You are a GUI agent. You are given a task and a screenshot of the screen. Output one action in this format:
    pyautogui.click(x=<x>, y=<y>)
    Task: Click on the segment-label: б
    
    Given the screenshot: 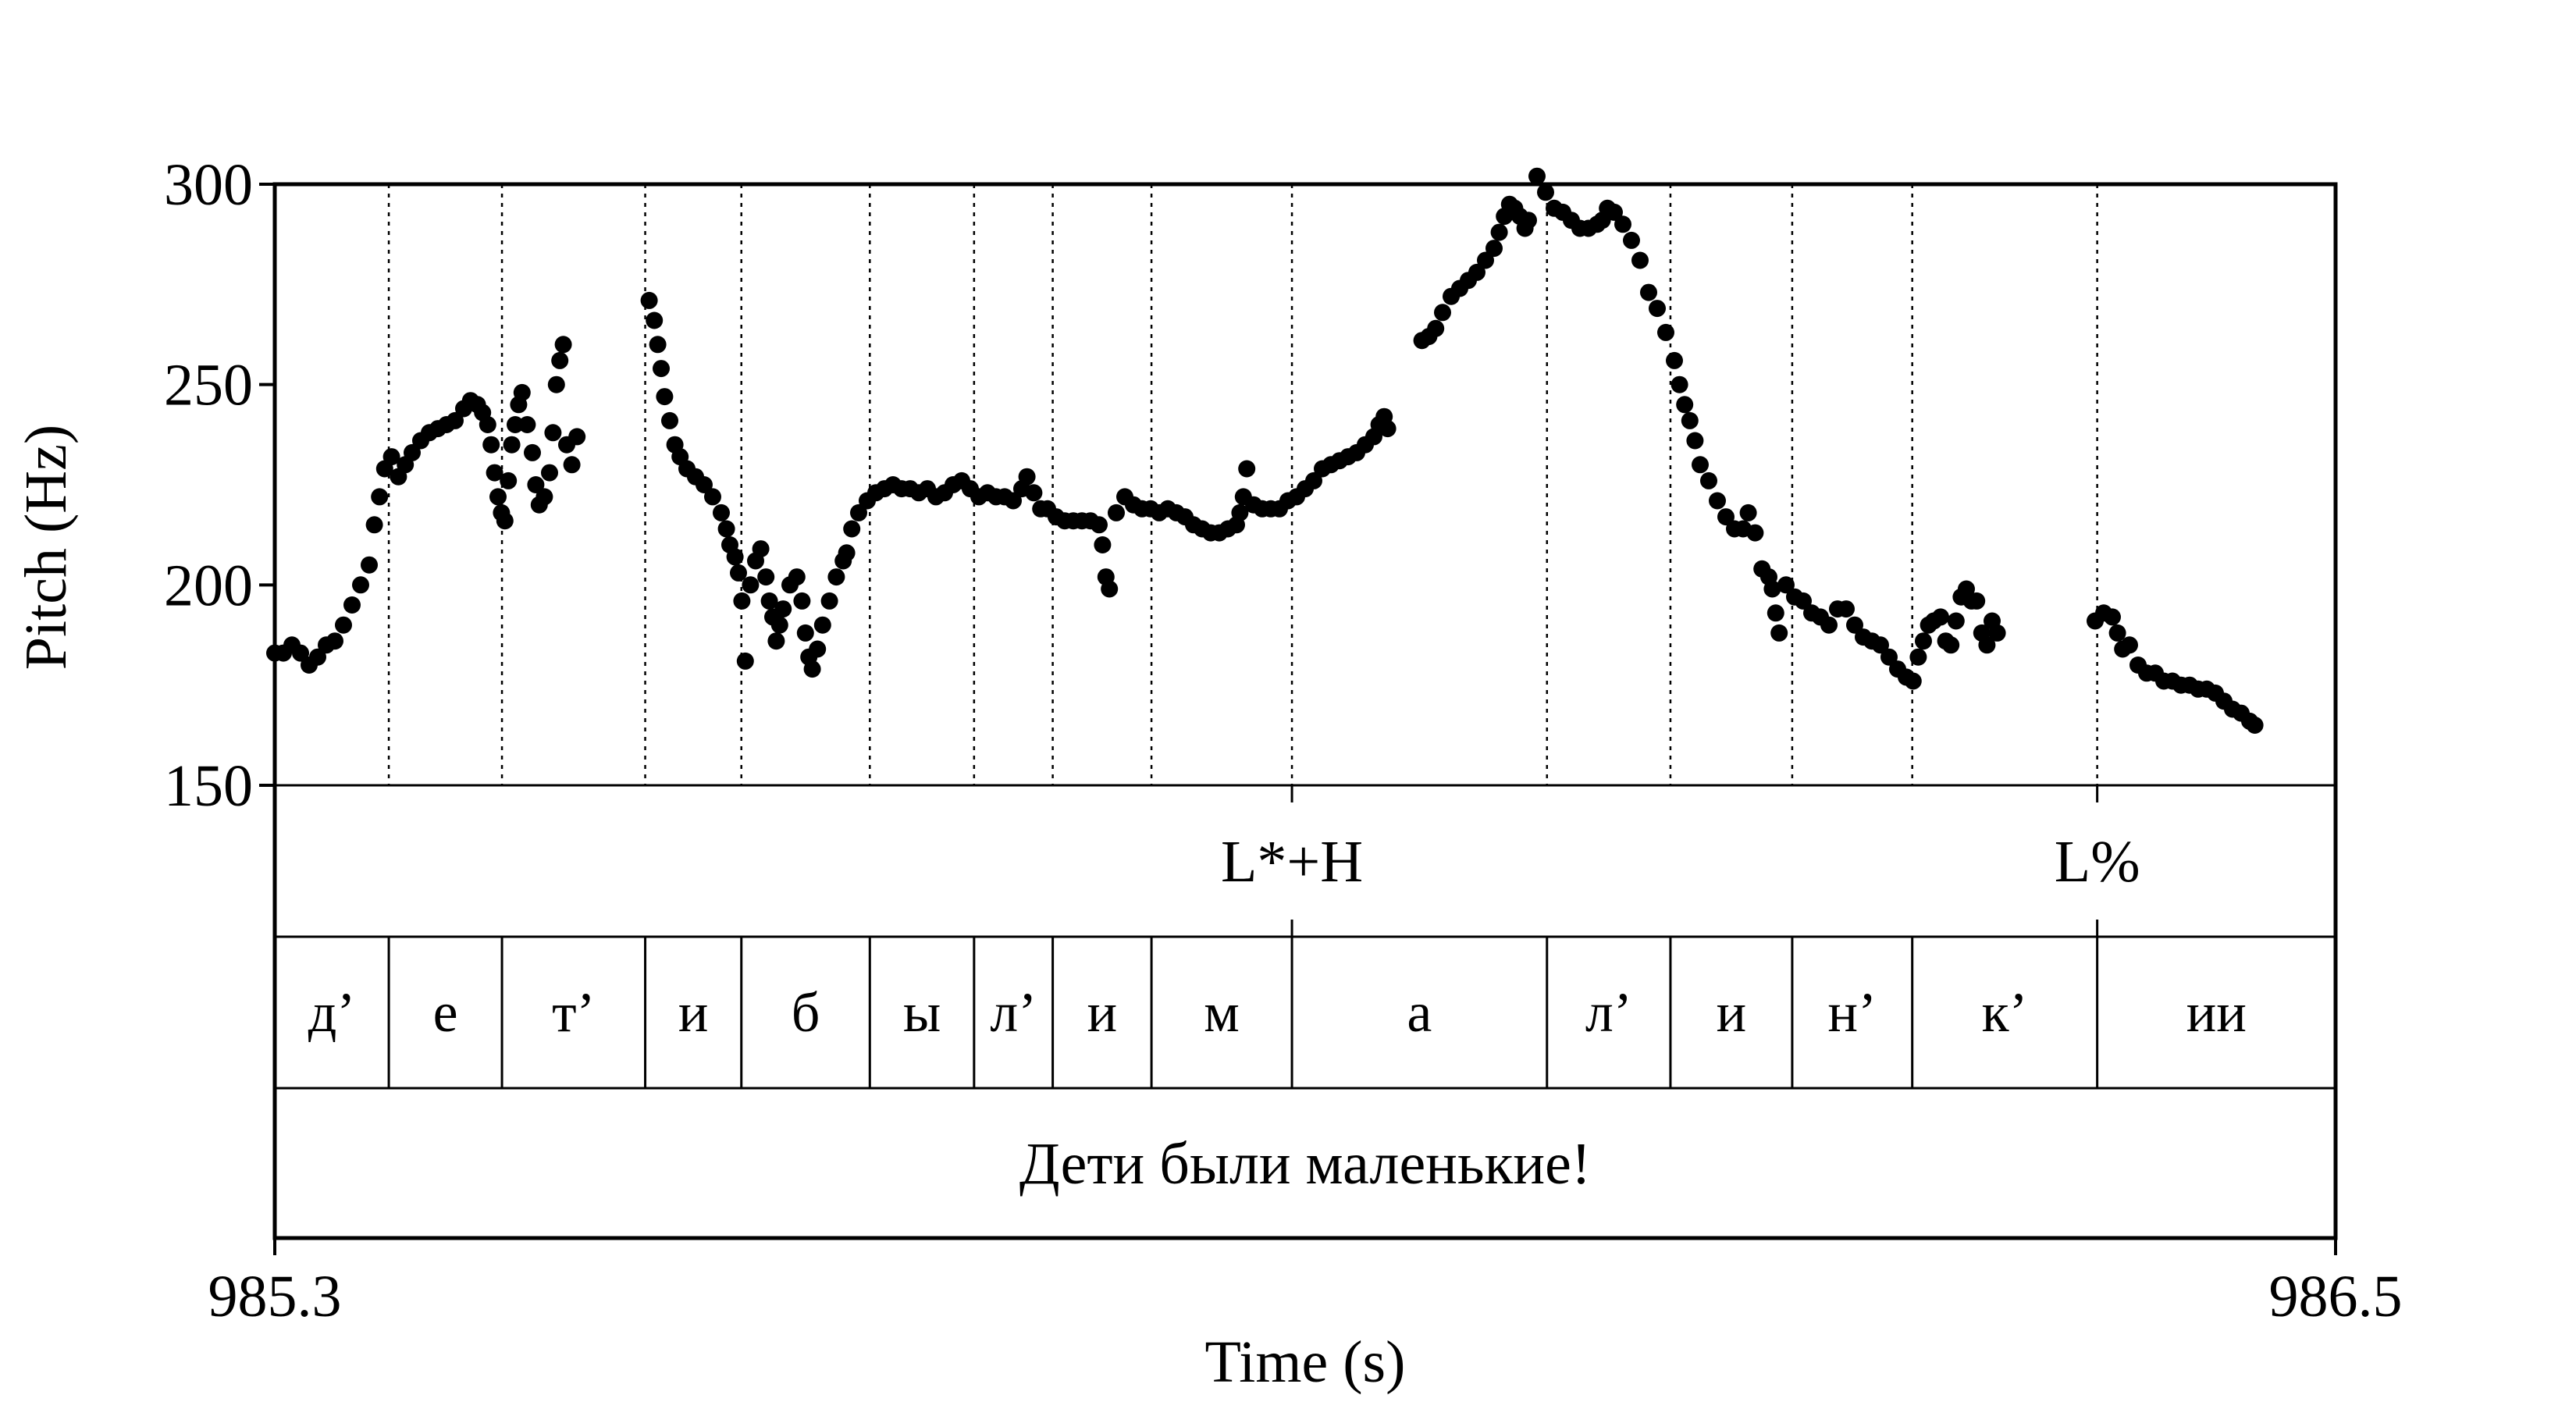 What is the action you would take?
    pyautogui.click(x=806, y=1012)
    